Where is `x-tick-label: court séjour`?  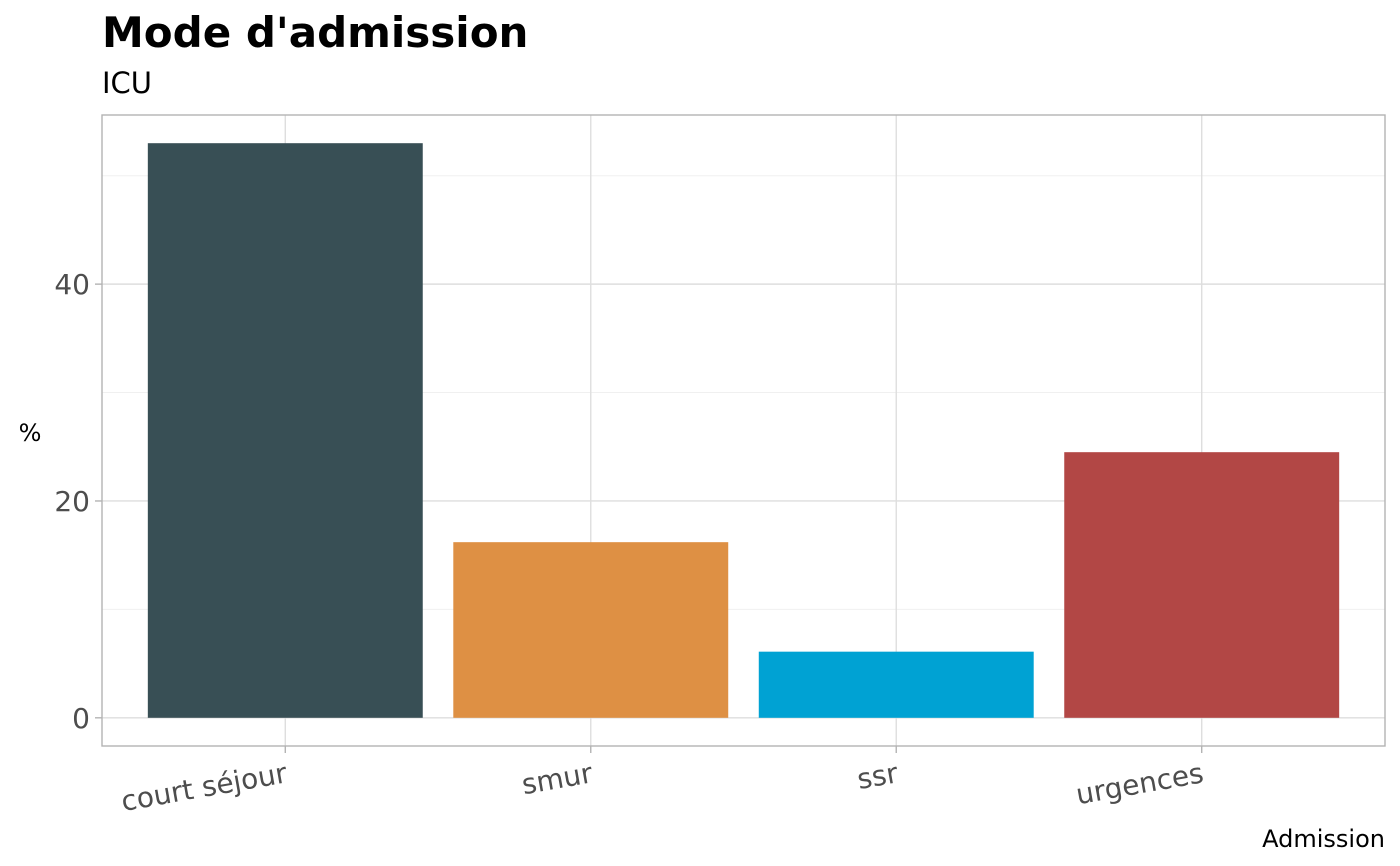 x-tick-label: court séjour is located at coordinates (204, 787).